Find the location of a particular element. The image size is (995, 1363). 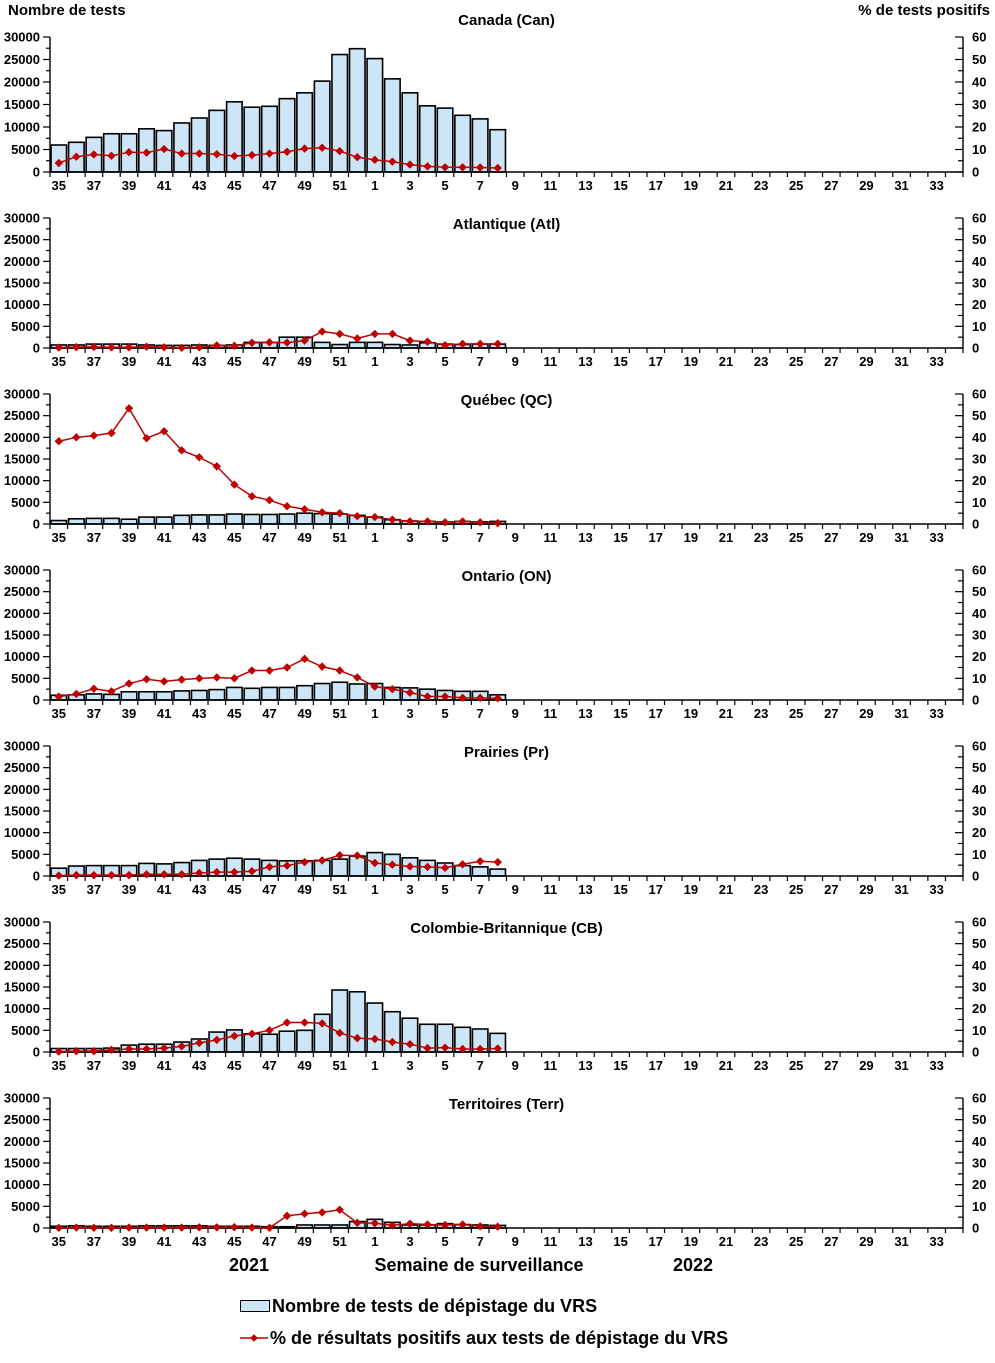

svg-text: 17 is located at coordinates (656, 1065).